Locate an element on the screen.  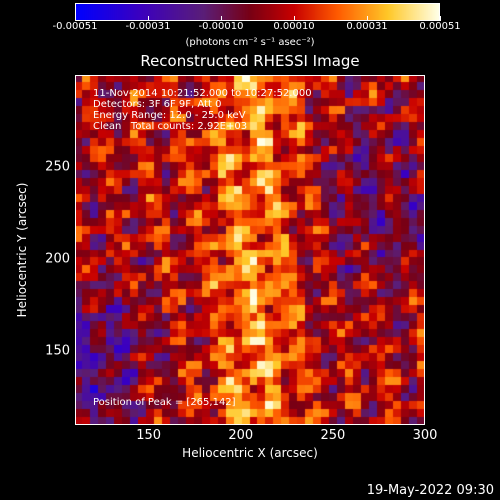
info-time-range: 11-Nov-2014 10:21:52.000 to 10:27:52.000 is located at coordinates (202, 93).